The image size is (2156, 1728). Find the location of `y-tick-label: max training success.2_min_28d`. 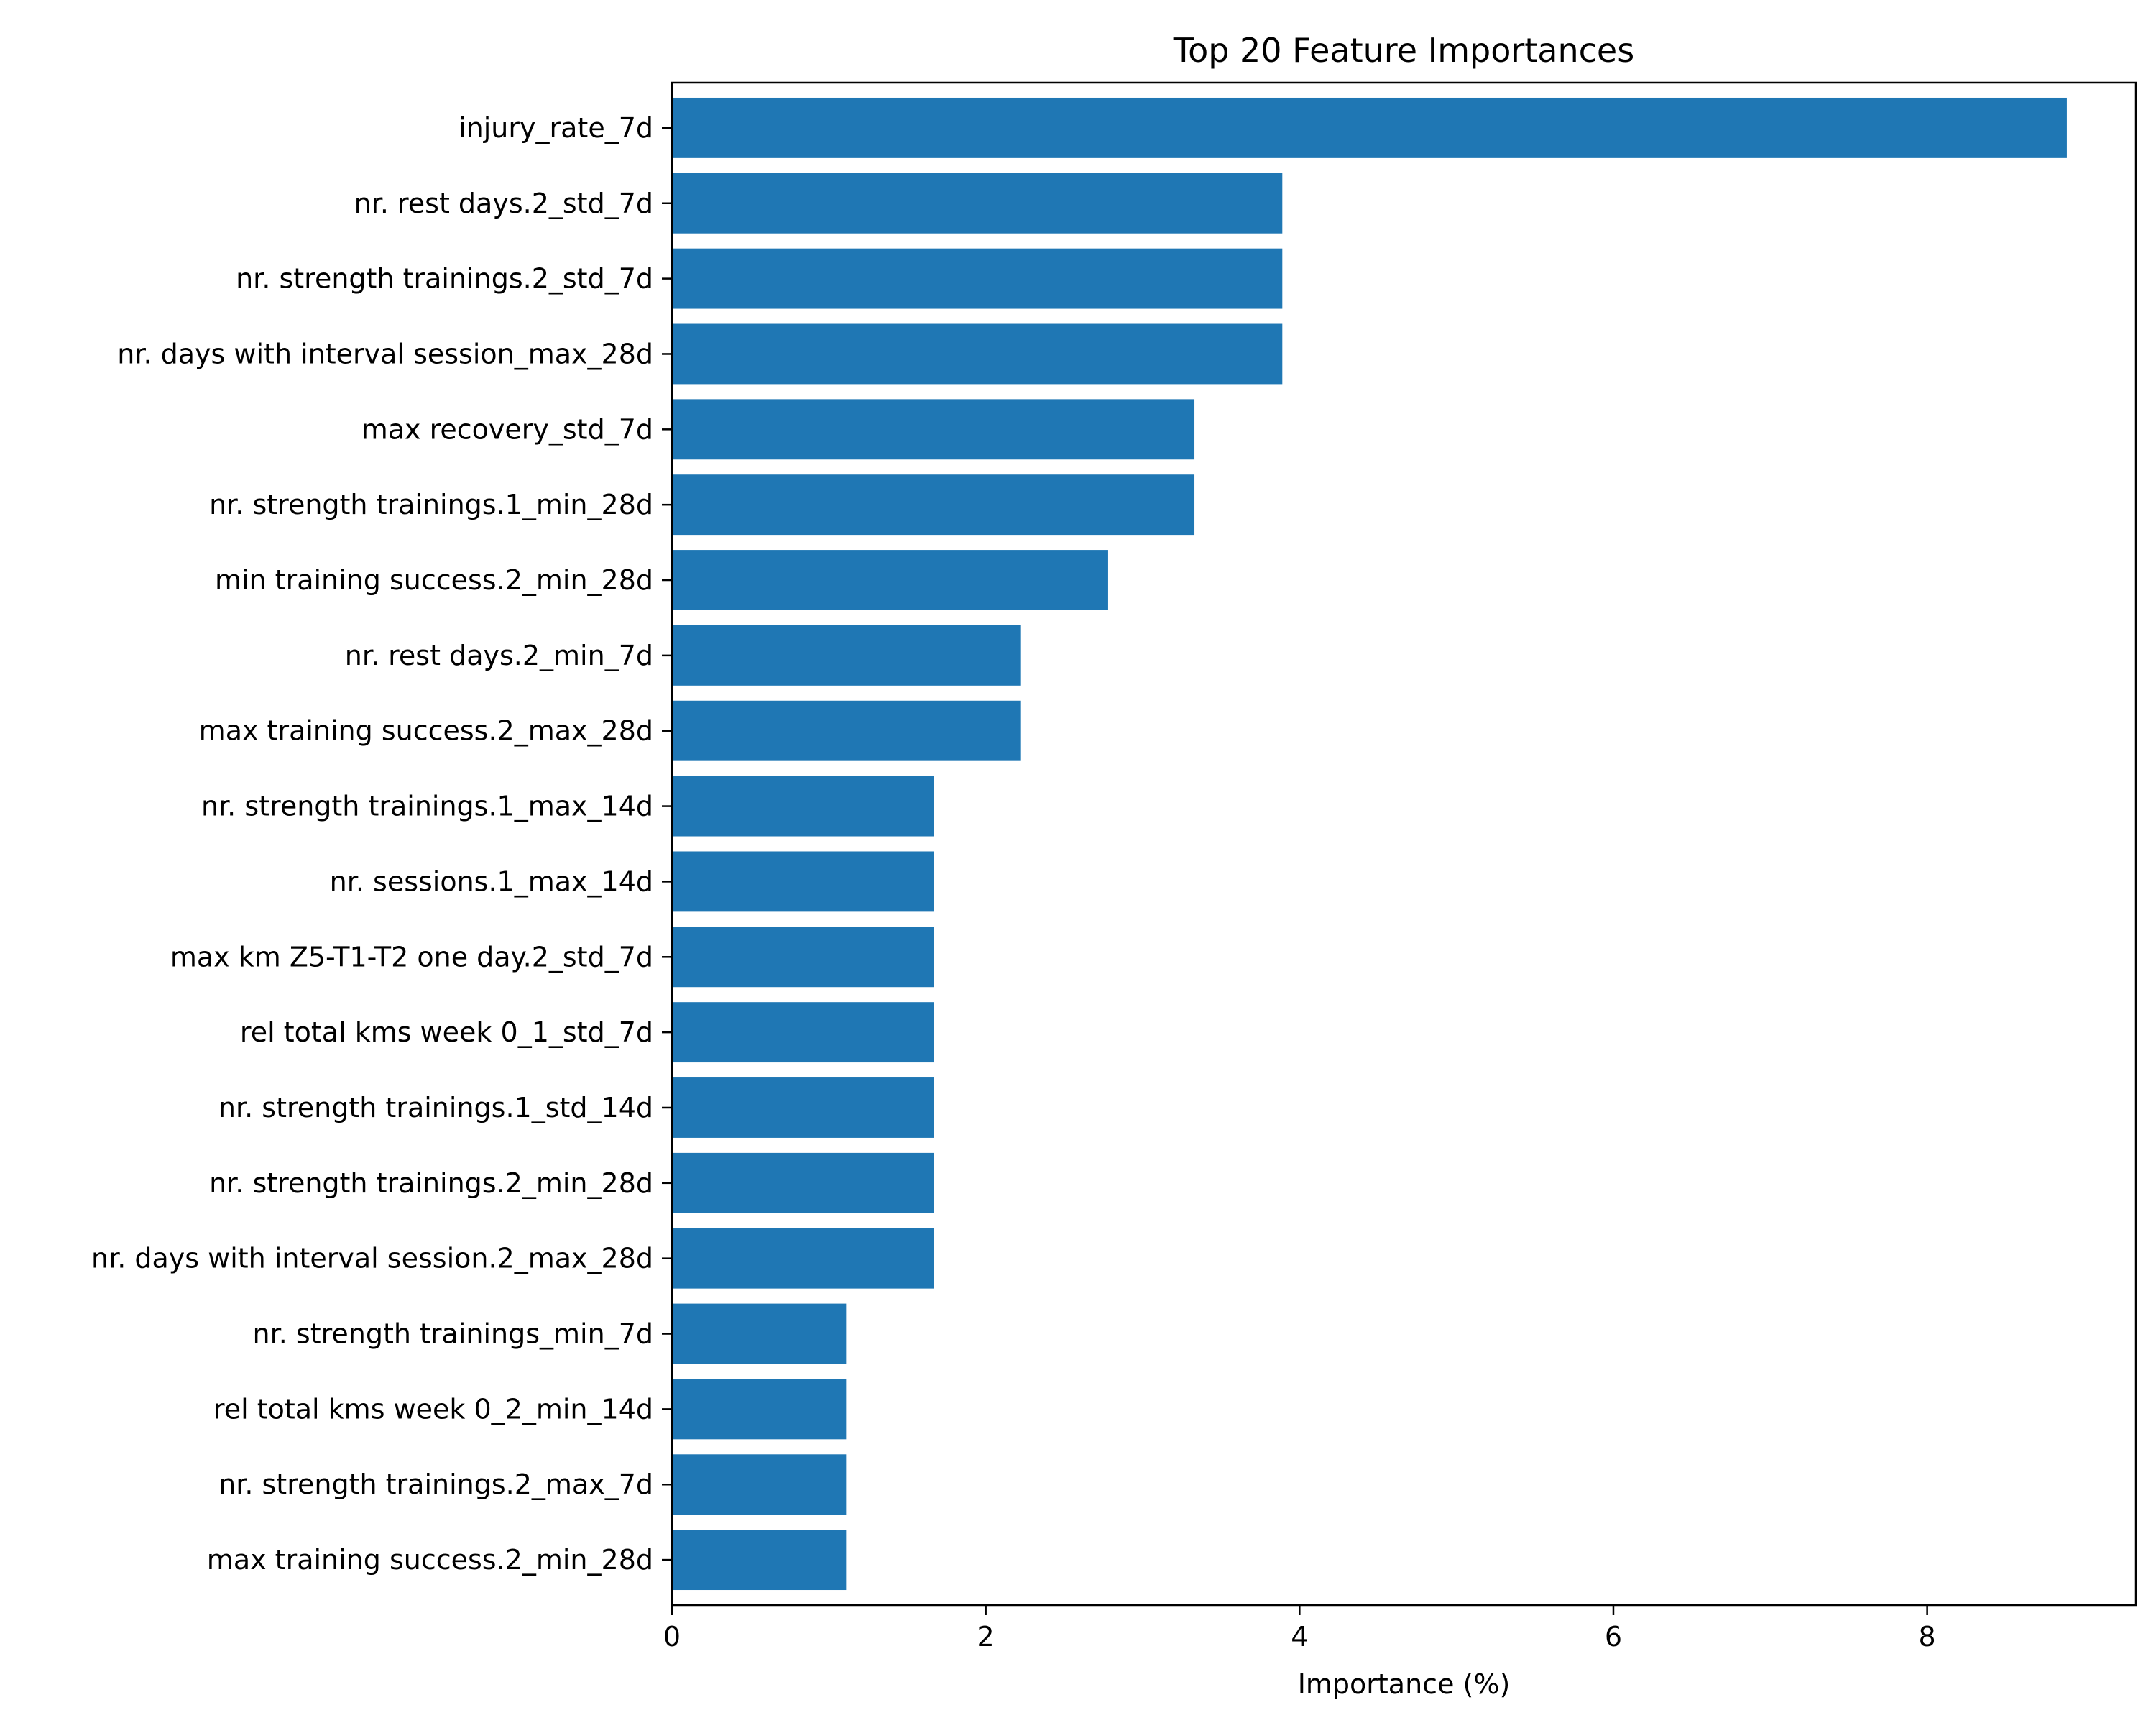

y-tick-label: max training success.2_min_28d is located at coordinates (430, 1560).